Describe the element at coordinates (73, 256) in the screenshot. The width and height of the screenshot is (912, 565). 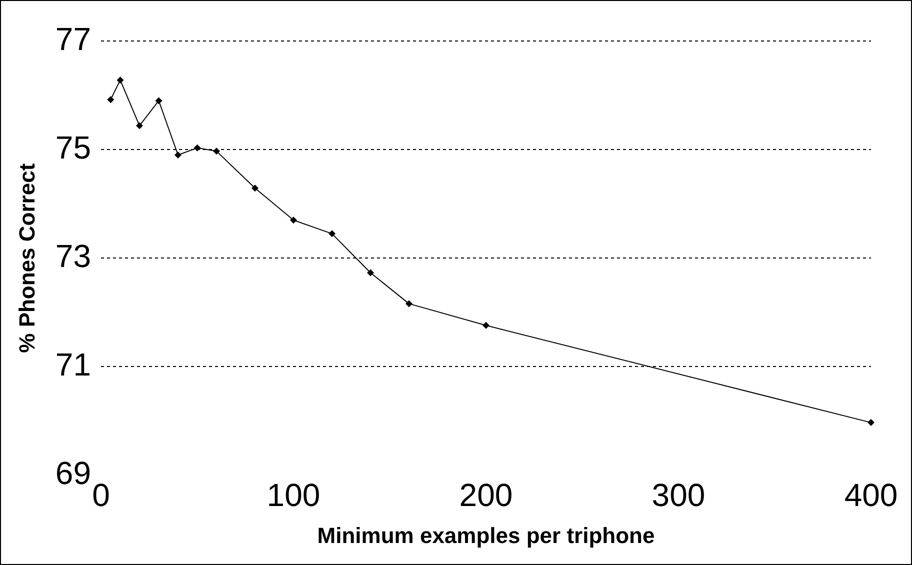
I see `y-tick-label: 73` at that location.